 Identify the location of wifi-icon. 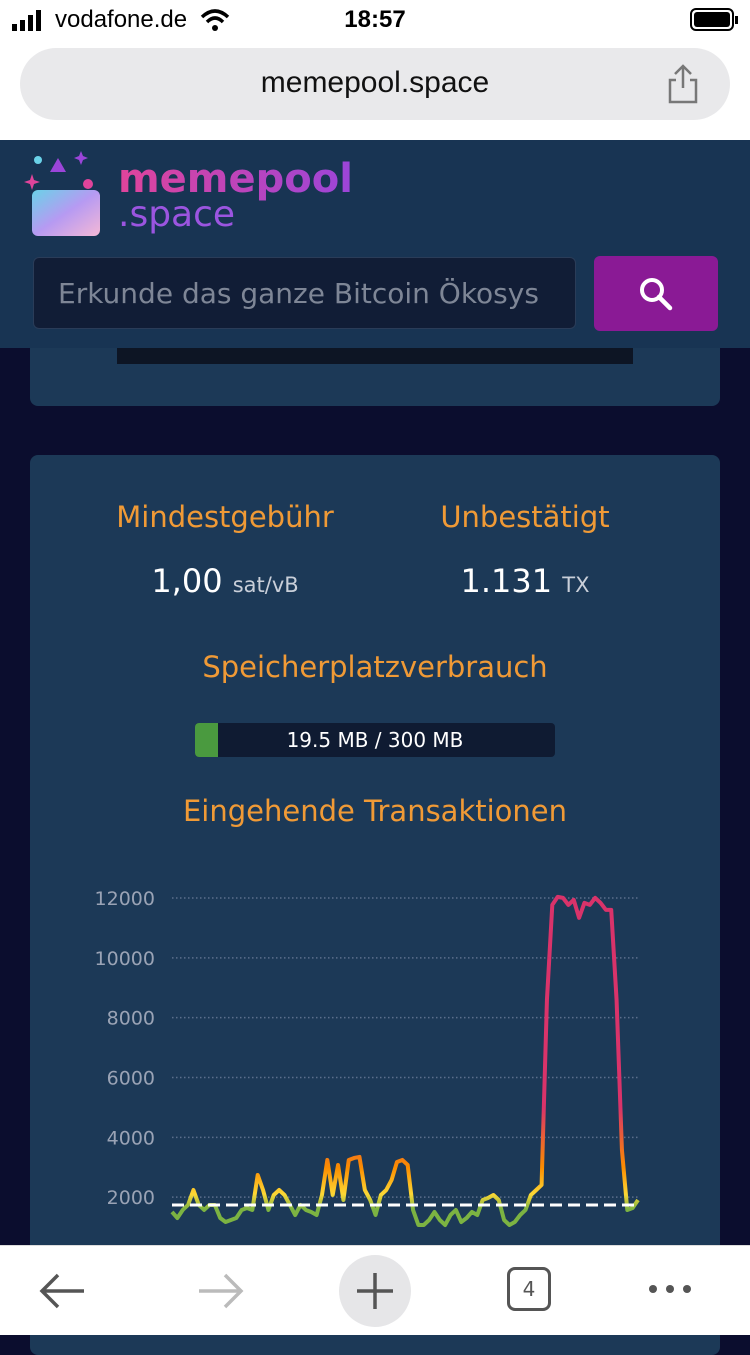
(215, 20).